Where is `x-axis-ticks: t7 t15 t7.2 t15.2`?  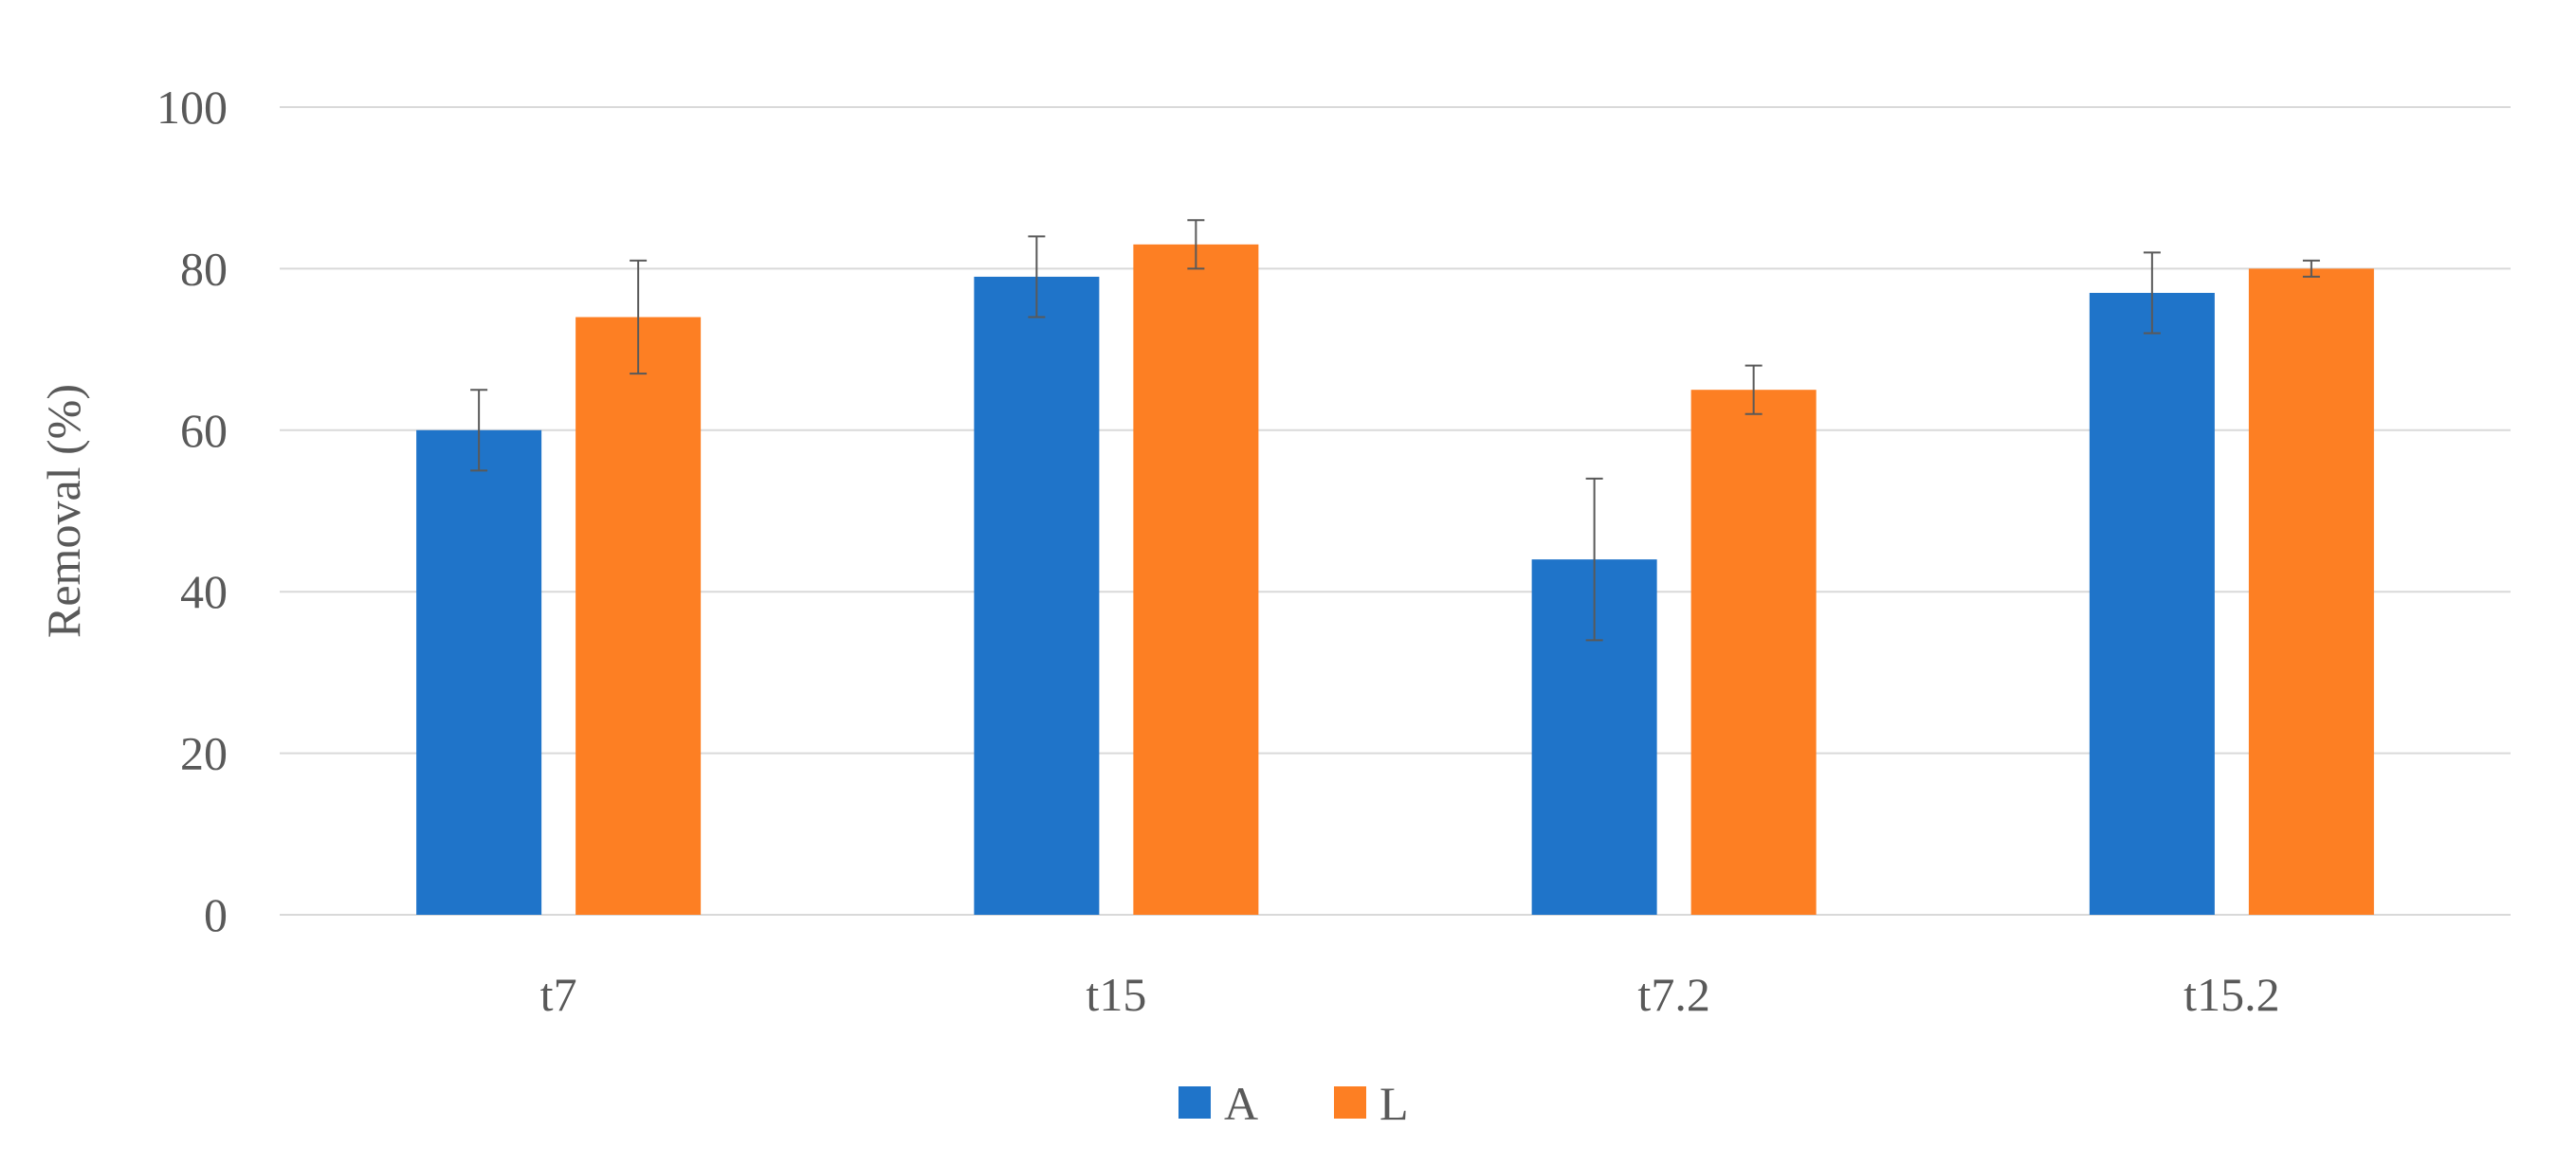
x-axis-ticks: t7 t15 t7.2 t15.2 is located at coordinates (1410, 994).